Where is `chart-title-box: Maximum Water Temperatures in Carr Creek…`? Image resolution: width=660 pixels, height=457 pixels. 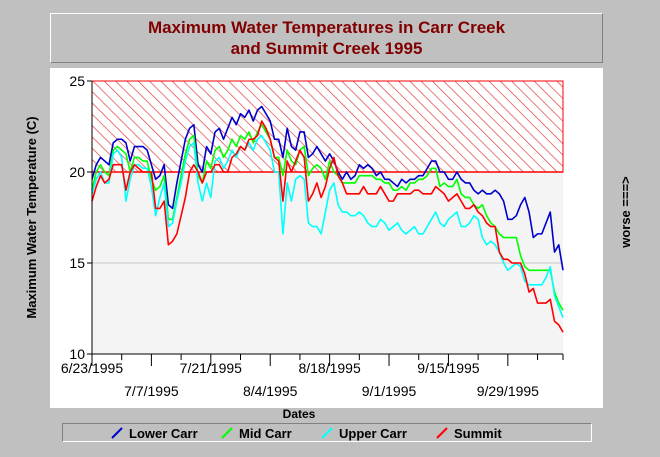 chart-title-box: Maximum Water Temperatures in Carr Creek… is located at coordinates (326, 38).